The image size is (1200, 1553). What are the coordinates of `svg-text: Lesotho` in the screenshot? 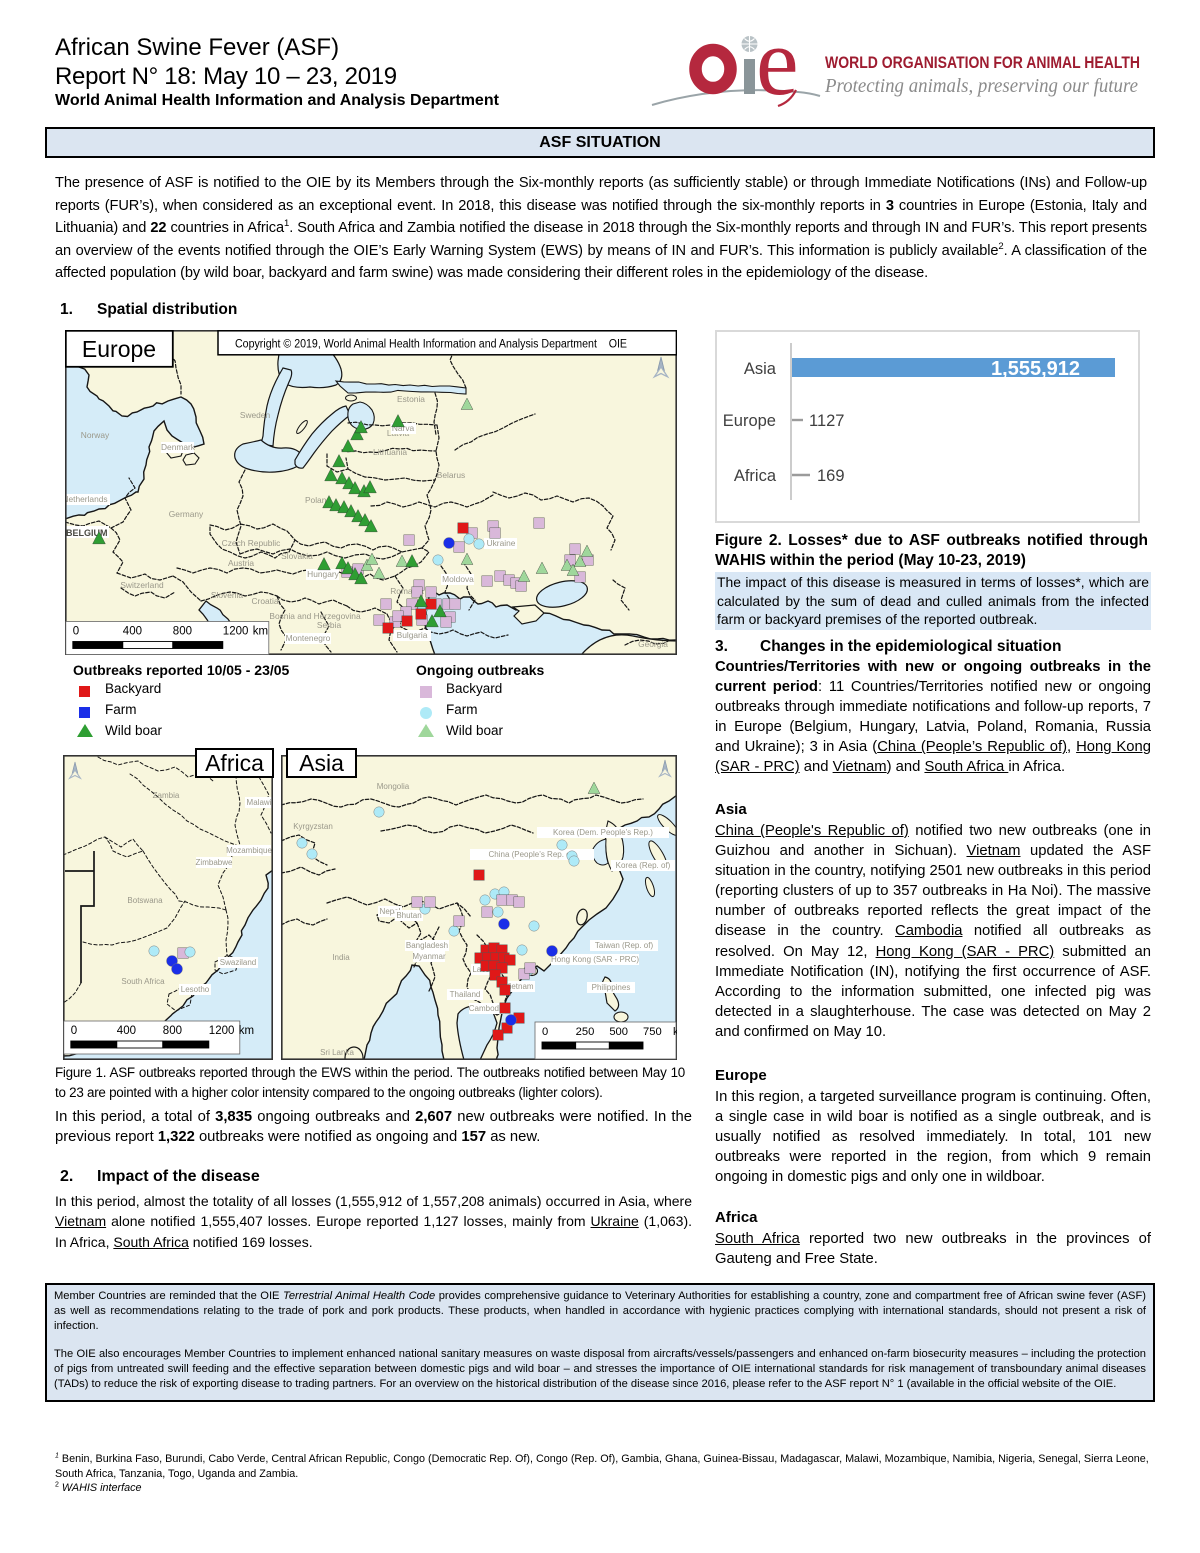 It's located at (195, 989).